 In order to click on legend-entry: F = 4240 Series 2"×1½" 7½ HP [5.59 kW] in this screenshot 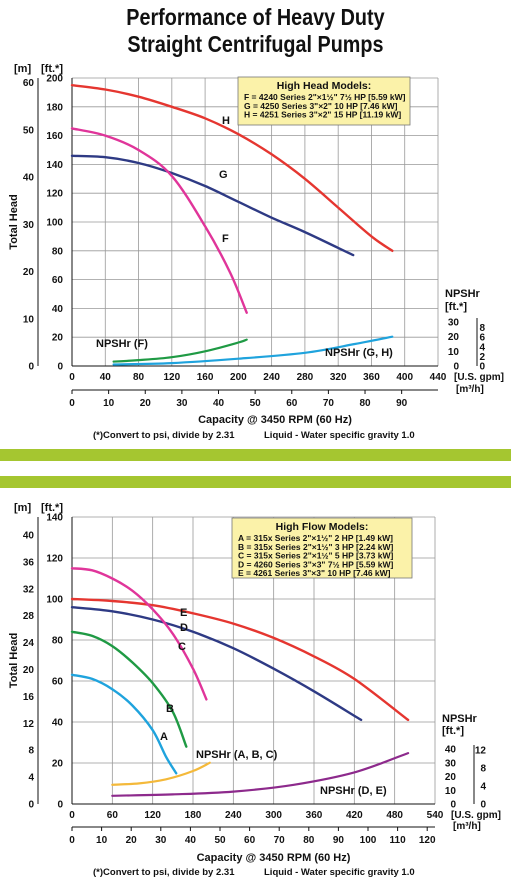, I will do `click(325, 97)`.